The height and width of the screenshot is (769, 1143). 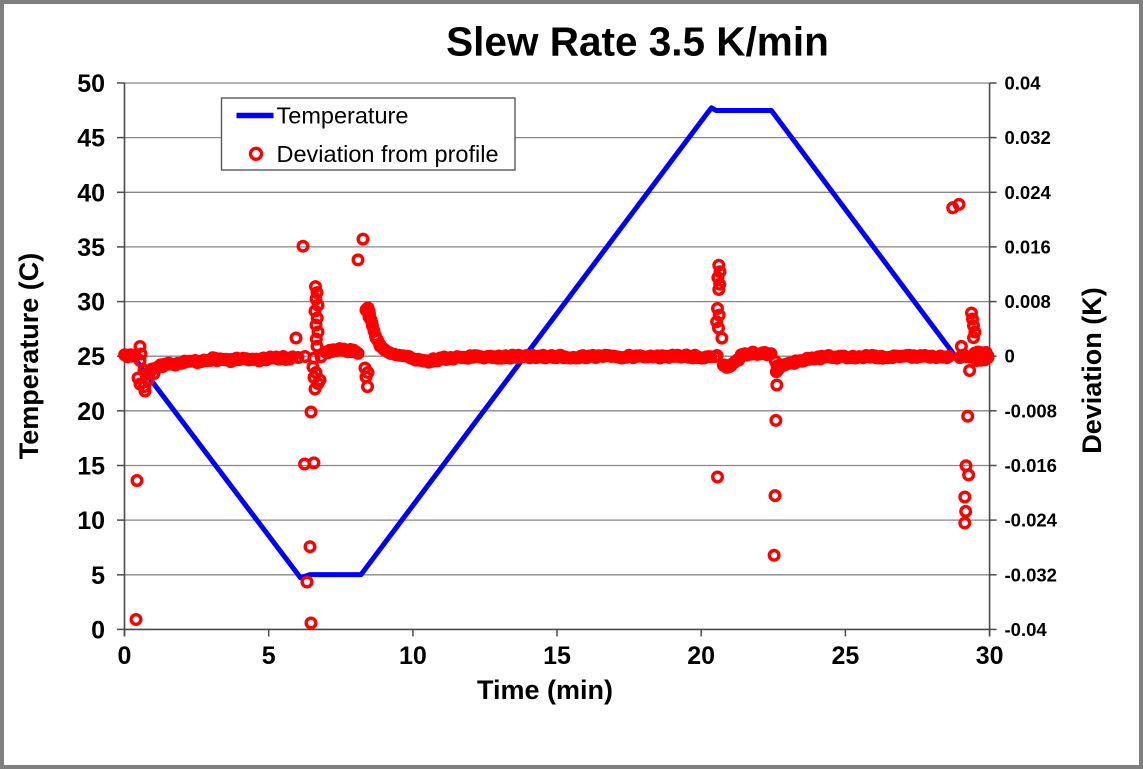 I want to click on svg-text: Slew Rate 3.5 K/min, so click(x=637, y=42).